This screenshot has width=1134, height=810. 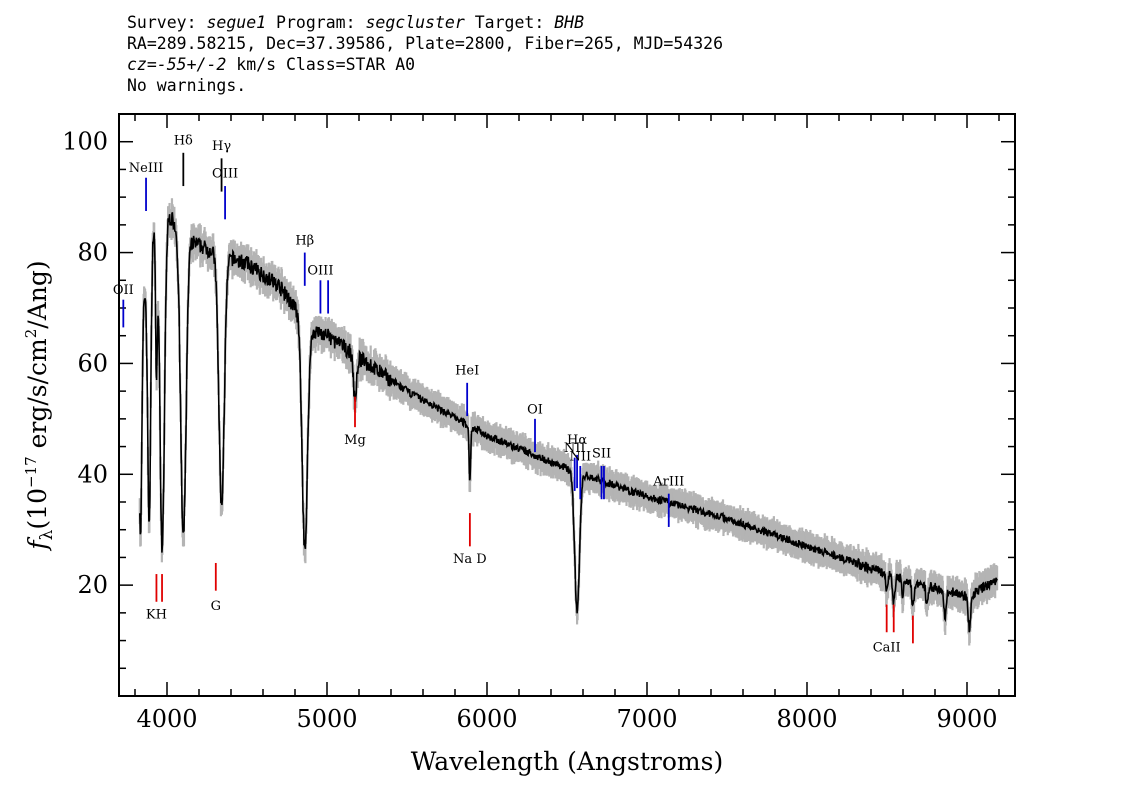 I want to click on y-tick-label: 100, so click(x=85, y=142).